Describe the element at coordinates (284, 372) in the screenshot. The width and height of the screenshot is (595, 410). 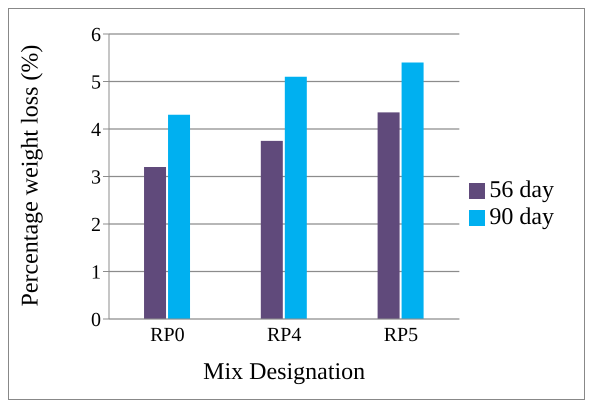
I see `x-axis-title: Mix Designation` at that location.